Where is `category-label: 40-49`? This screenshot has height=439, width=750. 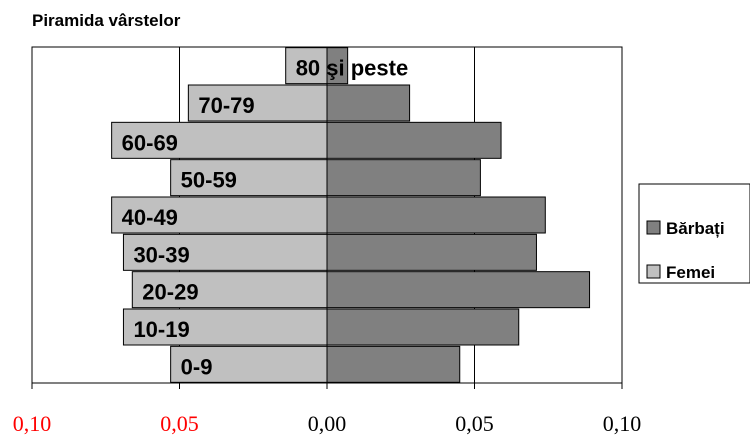 category-label: 40-49 is located at coordinates (150, 217).